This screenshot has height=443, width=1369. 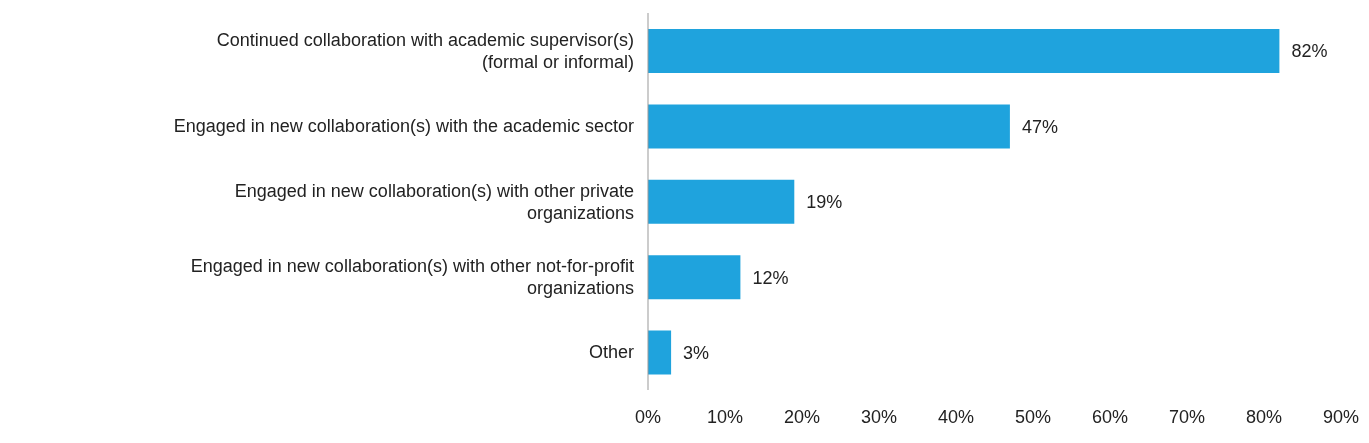 I want to click on x-tick-label: 90%, so click(x=1341, y=416).